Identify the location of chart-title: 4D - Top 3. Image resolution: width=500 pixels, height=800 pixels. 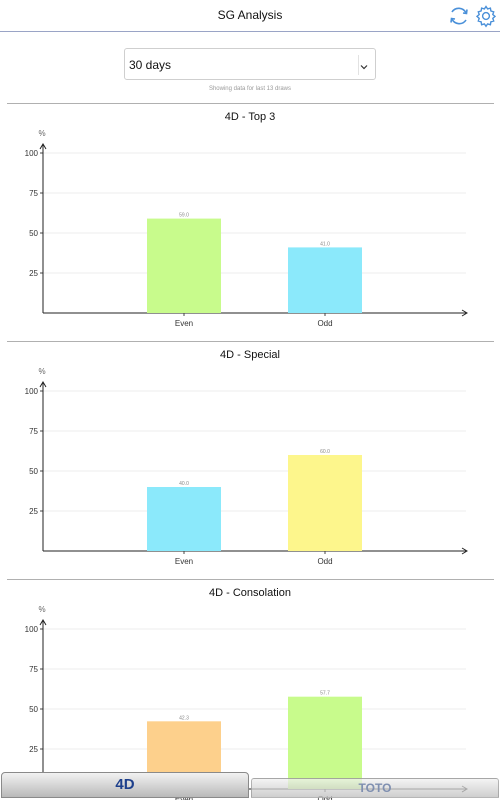
(250, 117).